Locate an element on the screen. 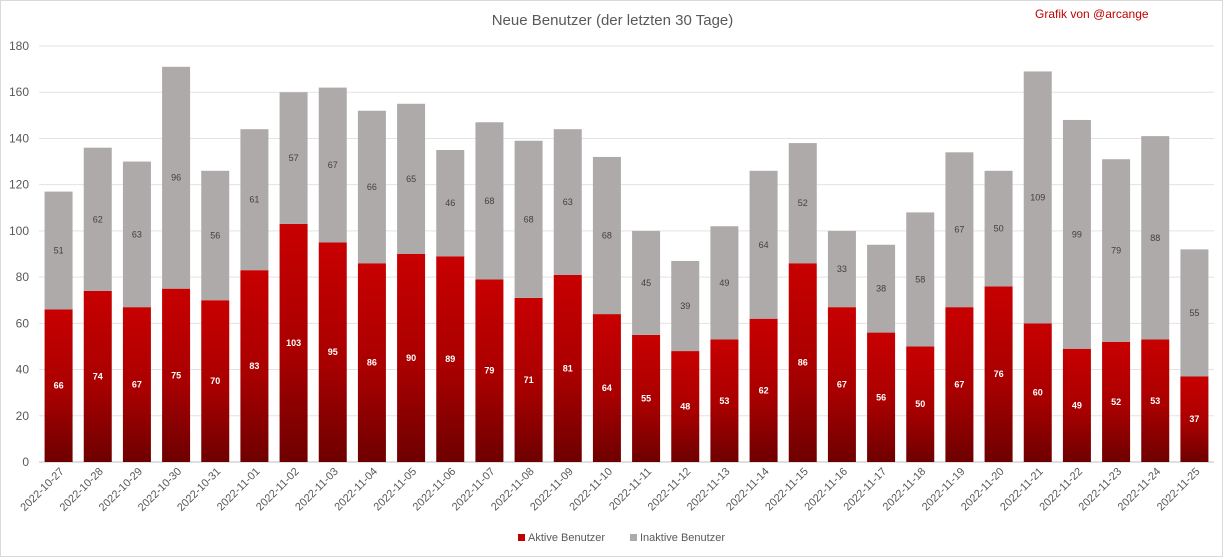 Image resolution: width=1223 pixels, height=557 pixels. legend-swatch-aktive is located at coordinates (521, 537).